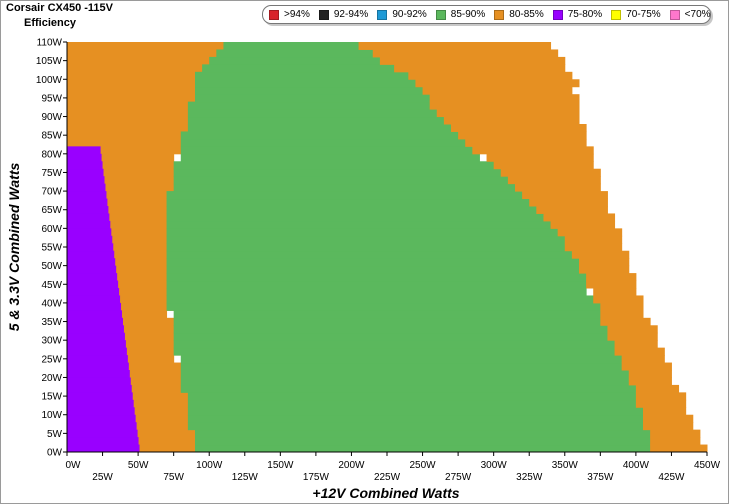 The width and height of the screenshot is (729, 504). What do you see at coordinates (102, 477) in the screenshot?
I see `x-tick-label: 25W` at bounding box center [102, 477].